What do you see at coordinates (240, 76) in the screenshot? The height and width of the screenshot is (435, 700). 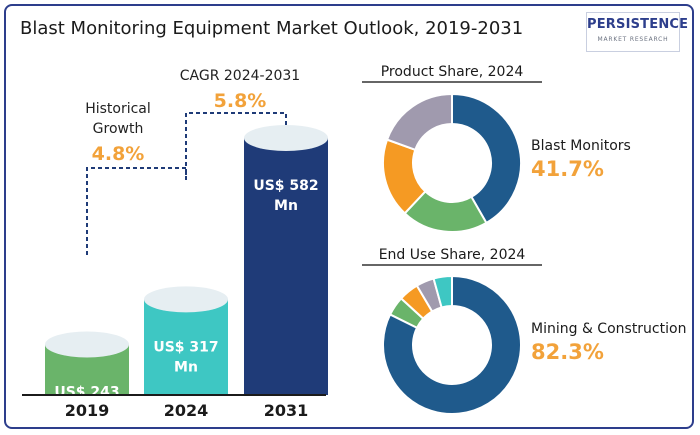 I see `cagr-label: CAGR 2024-2031` at bounding box center [240, 76].